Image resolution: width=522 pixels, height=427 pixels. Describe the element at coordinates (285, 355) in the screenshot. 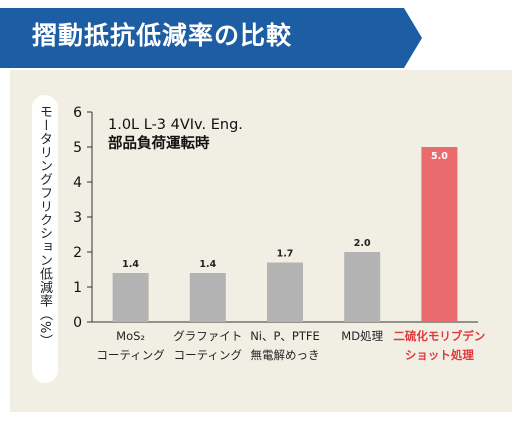

I see `category-label: 無電解めっき` at that location.